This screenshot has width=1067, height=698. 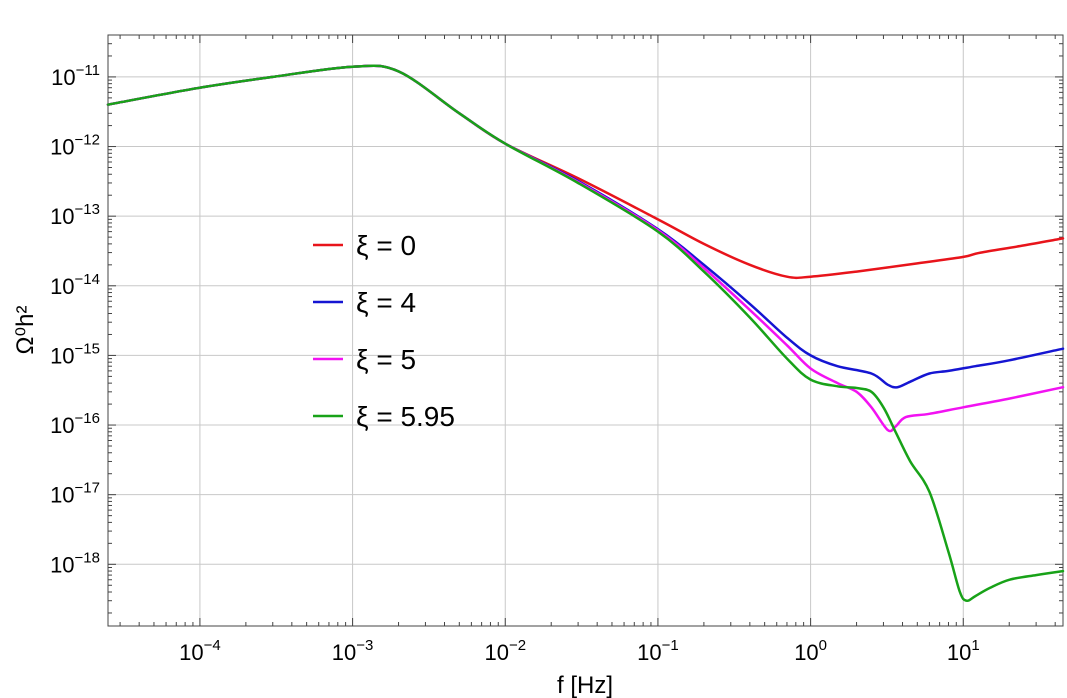 What do you see at coordinates (87, 348) in the screenshot?
I see `y-tick-exponent: −15` at bounding box center [87, 348].